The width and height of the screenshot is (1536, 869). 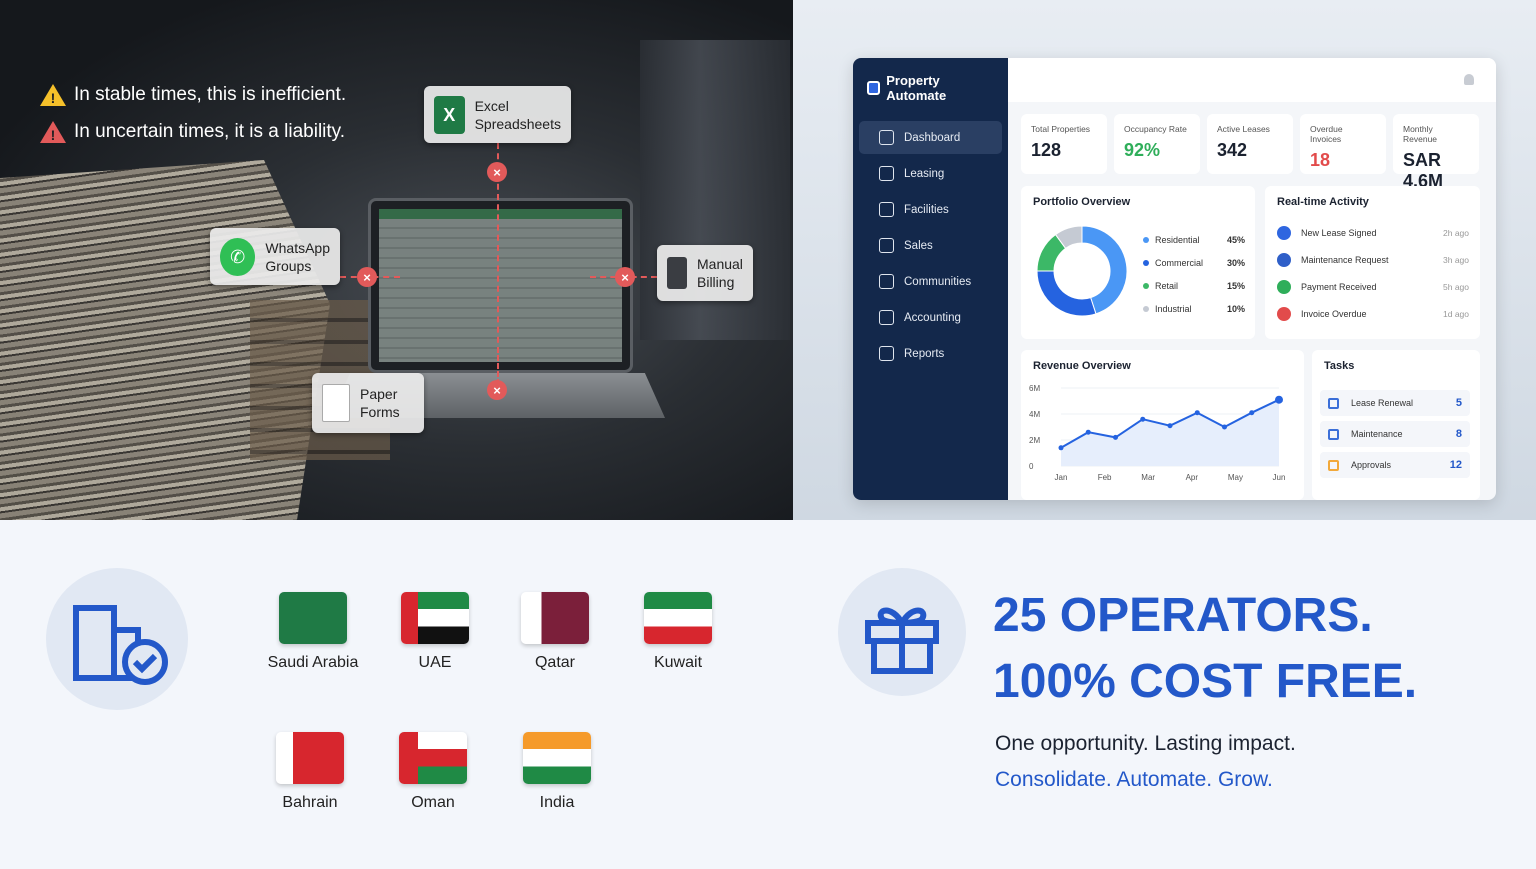 What do you see at coordinates (1194, 286) in the screenshot?
I see `legend-item: Retail 15%` at bounding box center [1194, 286].